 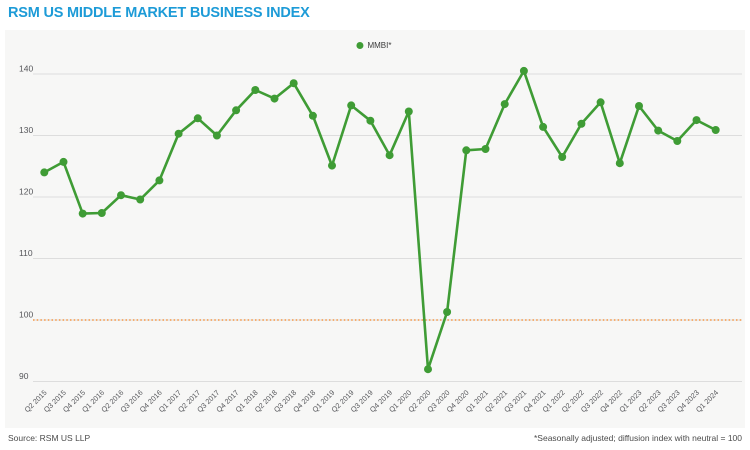 I want to click on y-tick-label: 90, so click(x=24, y=376).